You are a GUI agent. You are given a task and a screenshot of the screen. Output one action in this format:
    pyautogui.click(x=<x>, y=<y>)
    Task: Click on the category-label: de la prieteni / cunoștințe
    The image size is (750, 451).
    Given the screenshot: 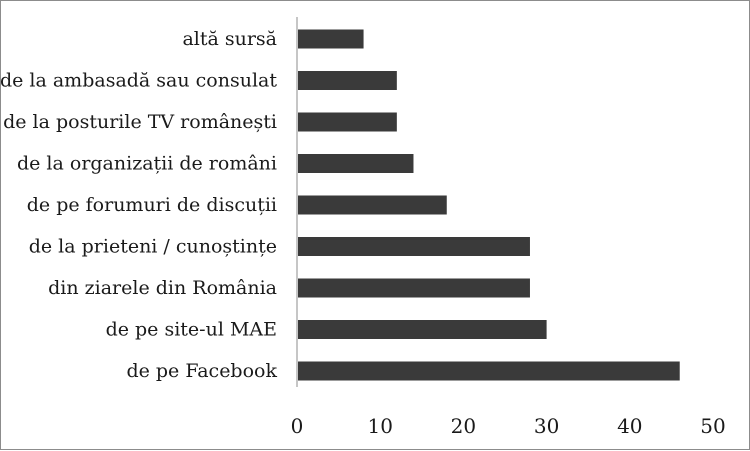 What is the action you would take?
    pyautogui.click(x=153, y=247)
    